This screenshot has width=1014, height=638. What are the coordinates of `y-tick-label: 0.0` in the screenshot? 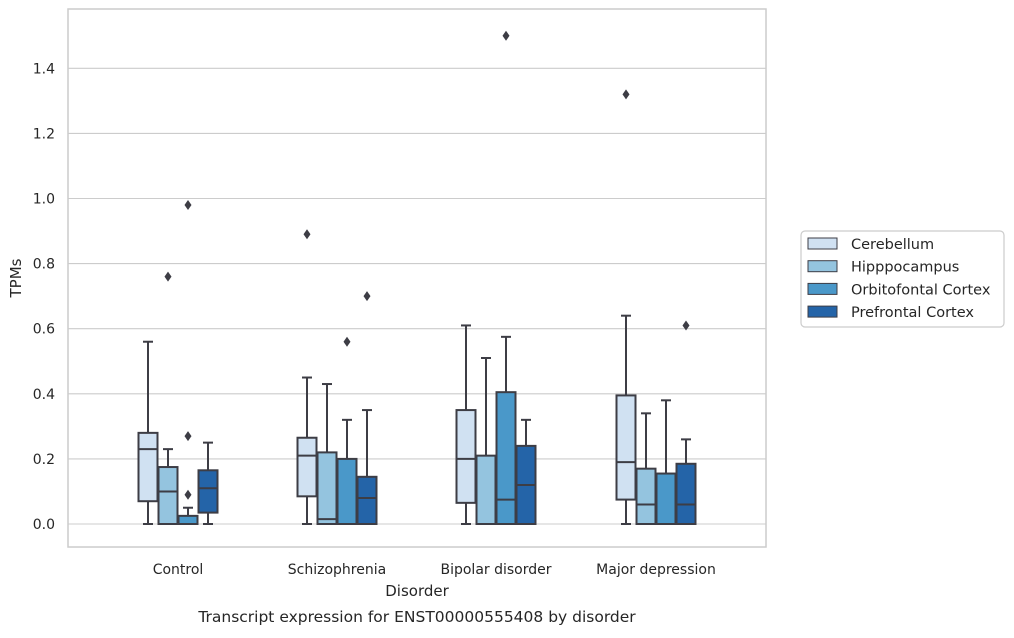 It's located at (44, 525).